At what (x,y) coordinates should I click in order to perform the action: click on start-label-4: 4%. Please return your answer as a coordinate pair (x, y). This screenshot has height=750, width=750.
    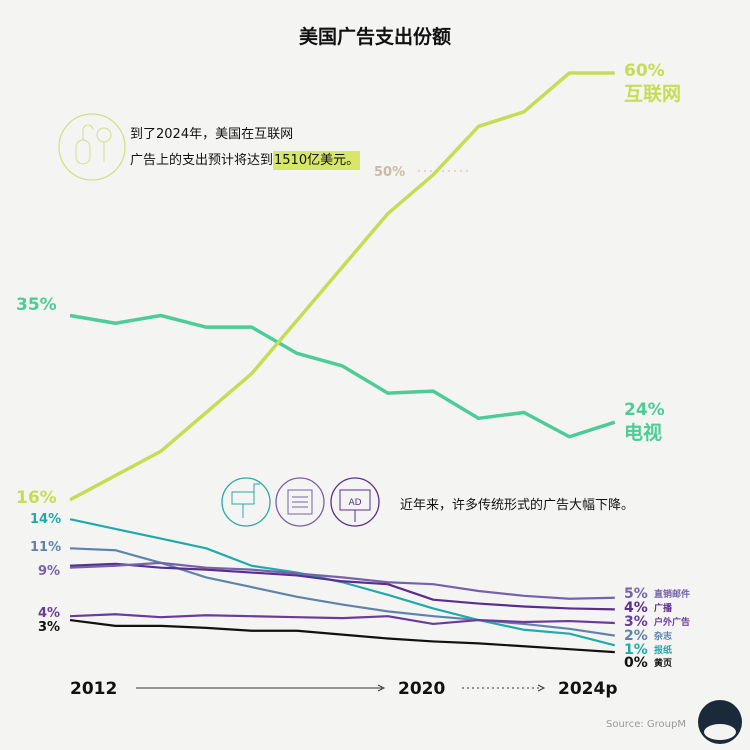
    Looking at the image, I should click on (49, 613).